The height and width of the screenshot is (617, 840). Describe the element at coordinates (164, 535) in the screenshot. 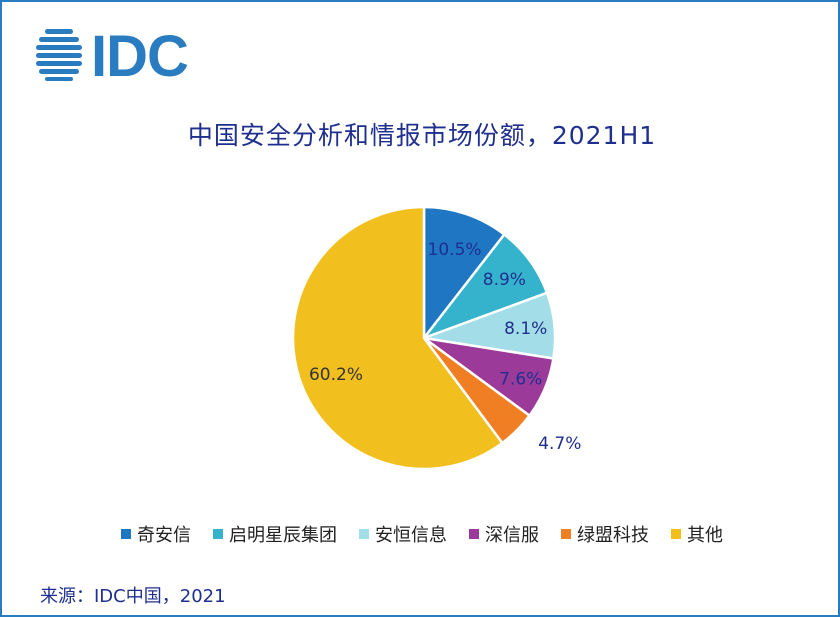

I see `legend-label: 奇安信` at that location.